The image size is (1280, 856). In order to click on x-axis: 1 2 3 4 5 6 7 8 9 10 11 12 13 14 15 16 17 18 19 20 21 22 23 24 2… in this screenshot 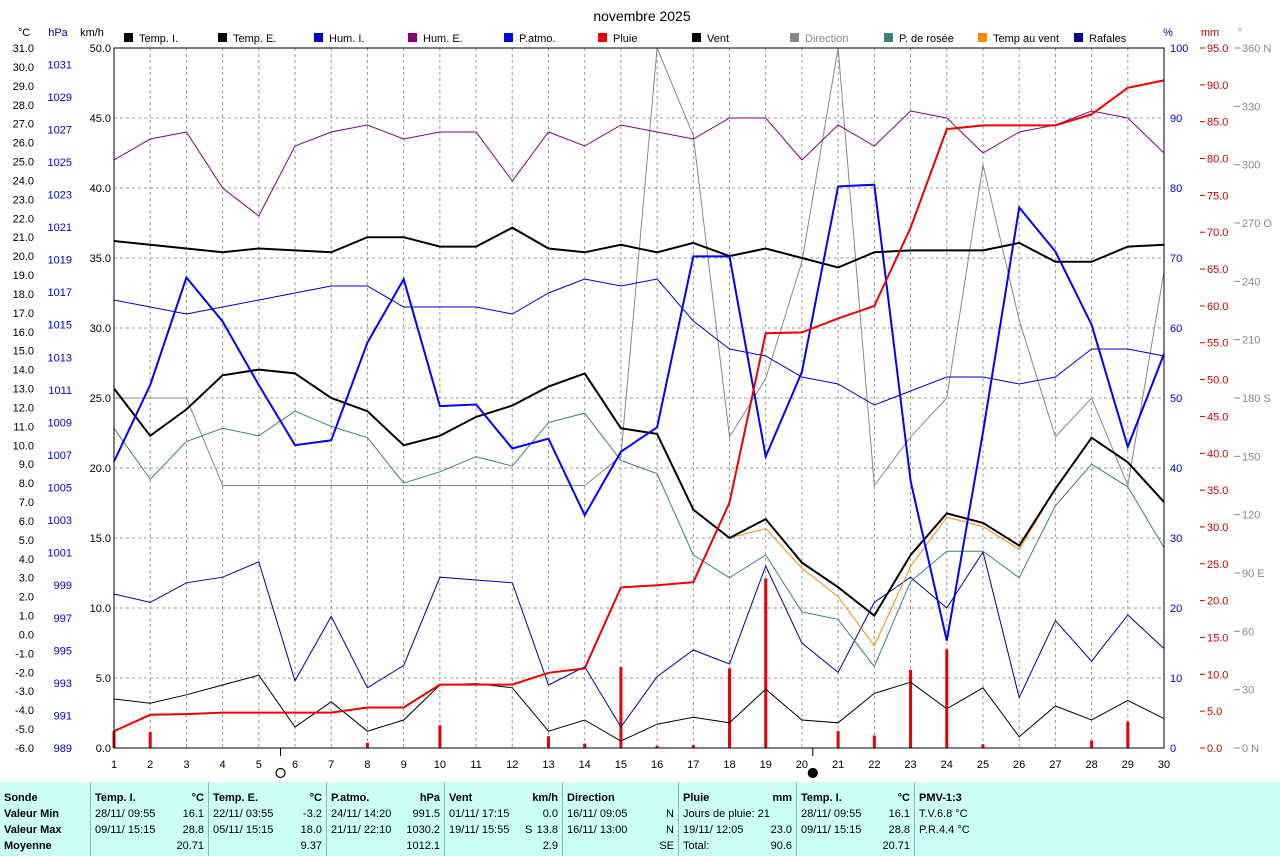, I will do `click(640, 765)`.